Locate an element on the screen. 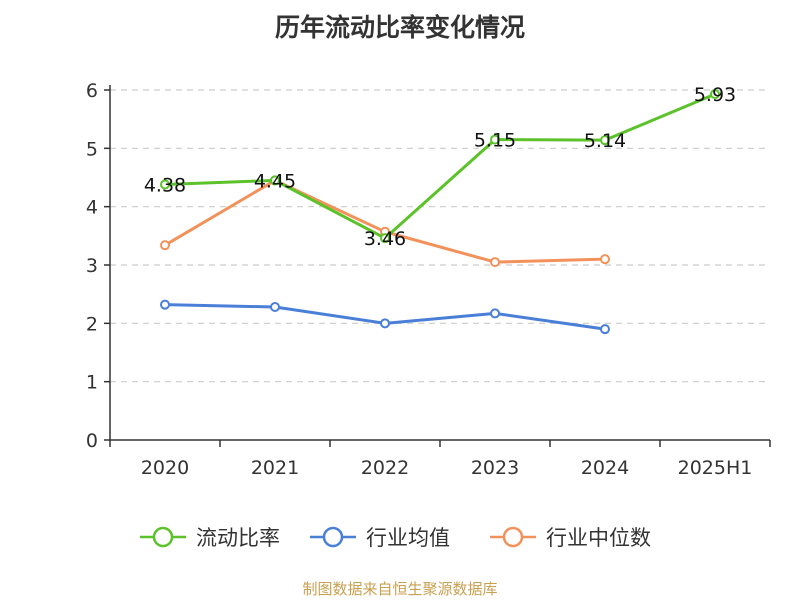  legend: 流动比率 行业均值 行业中位数 is located at coordinates (395, 538).